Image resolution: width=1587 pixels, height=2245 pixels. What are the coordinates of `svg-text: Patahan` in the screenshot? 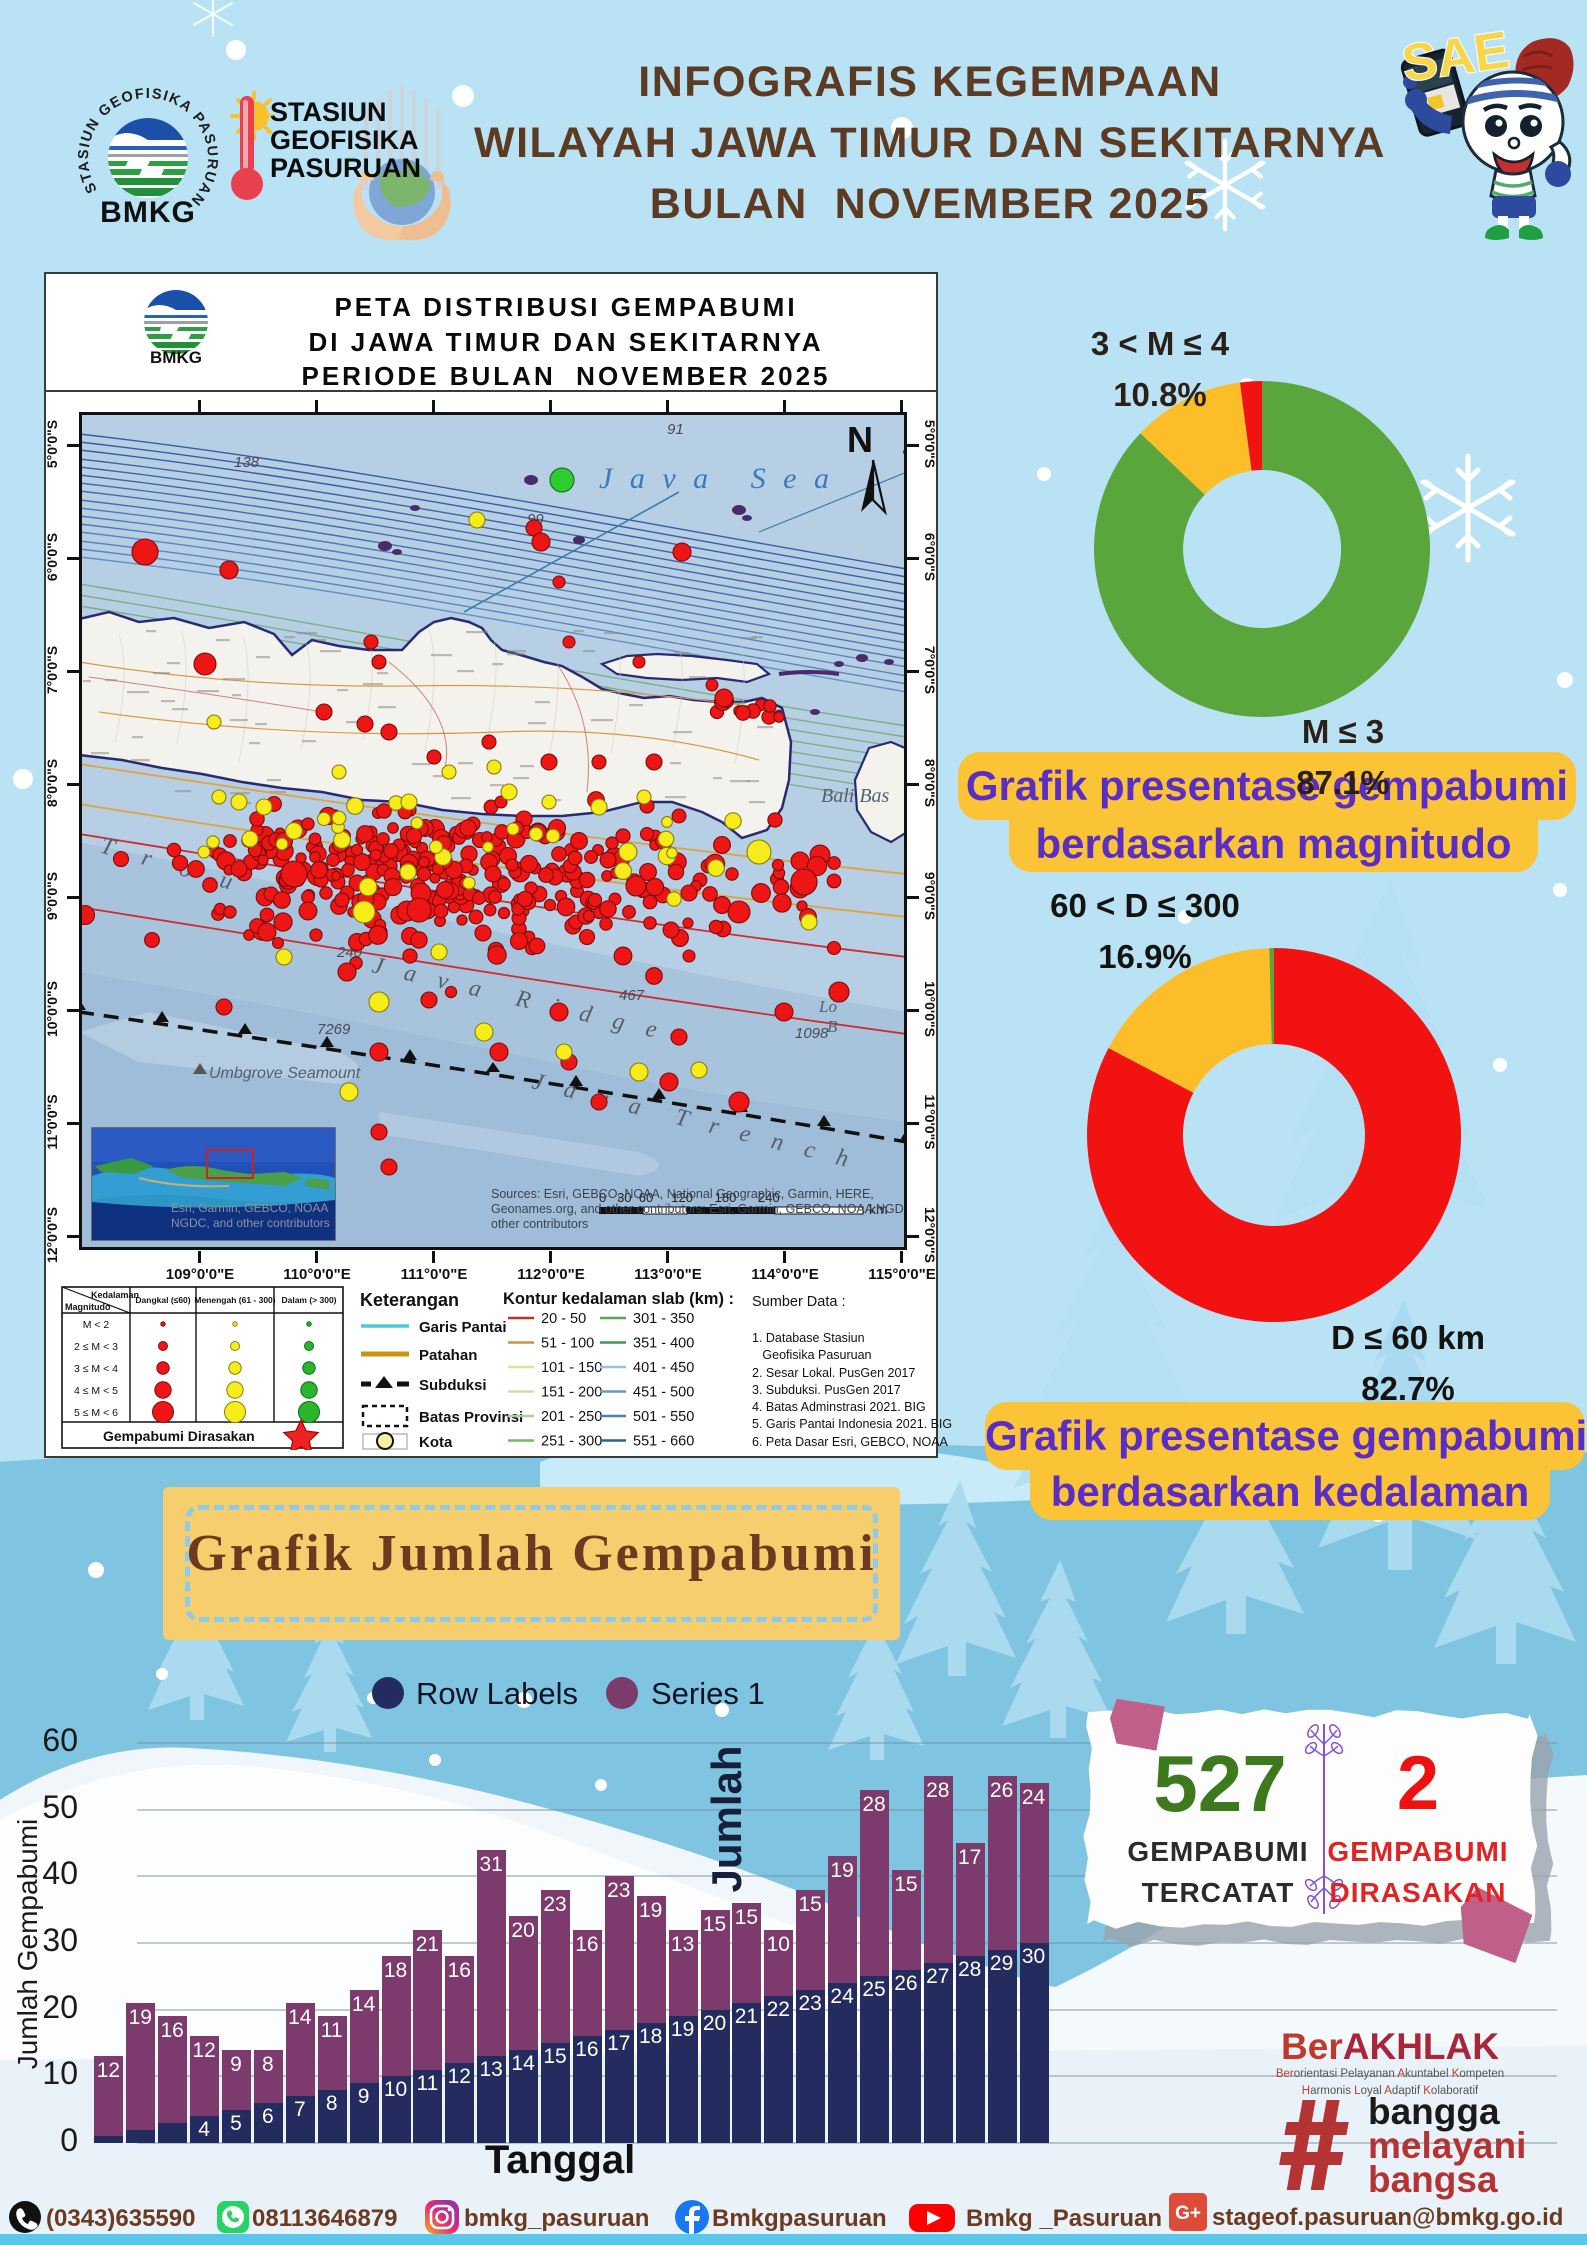 It's located at (448, 1355).